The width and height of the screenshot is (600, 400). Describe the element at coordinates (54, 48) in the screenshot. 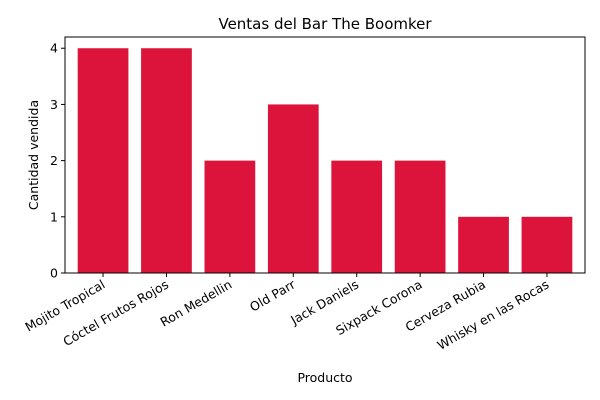

I see `y-tick-label: 4` at that location.